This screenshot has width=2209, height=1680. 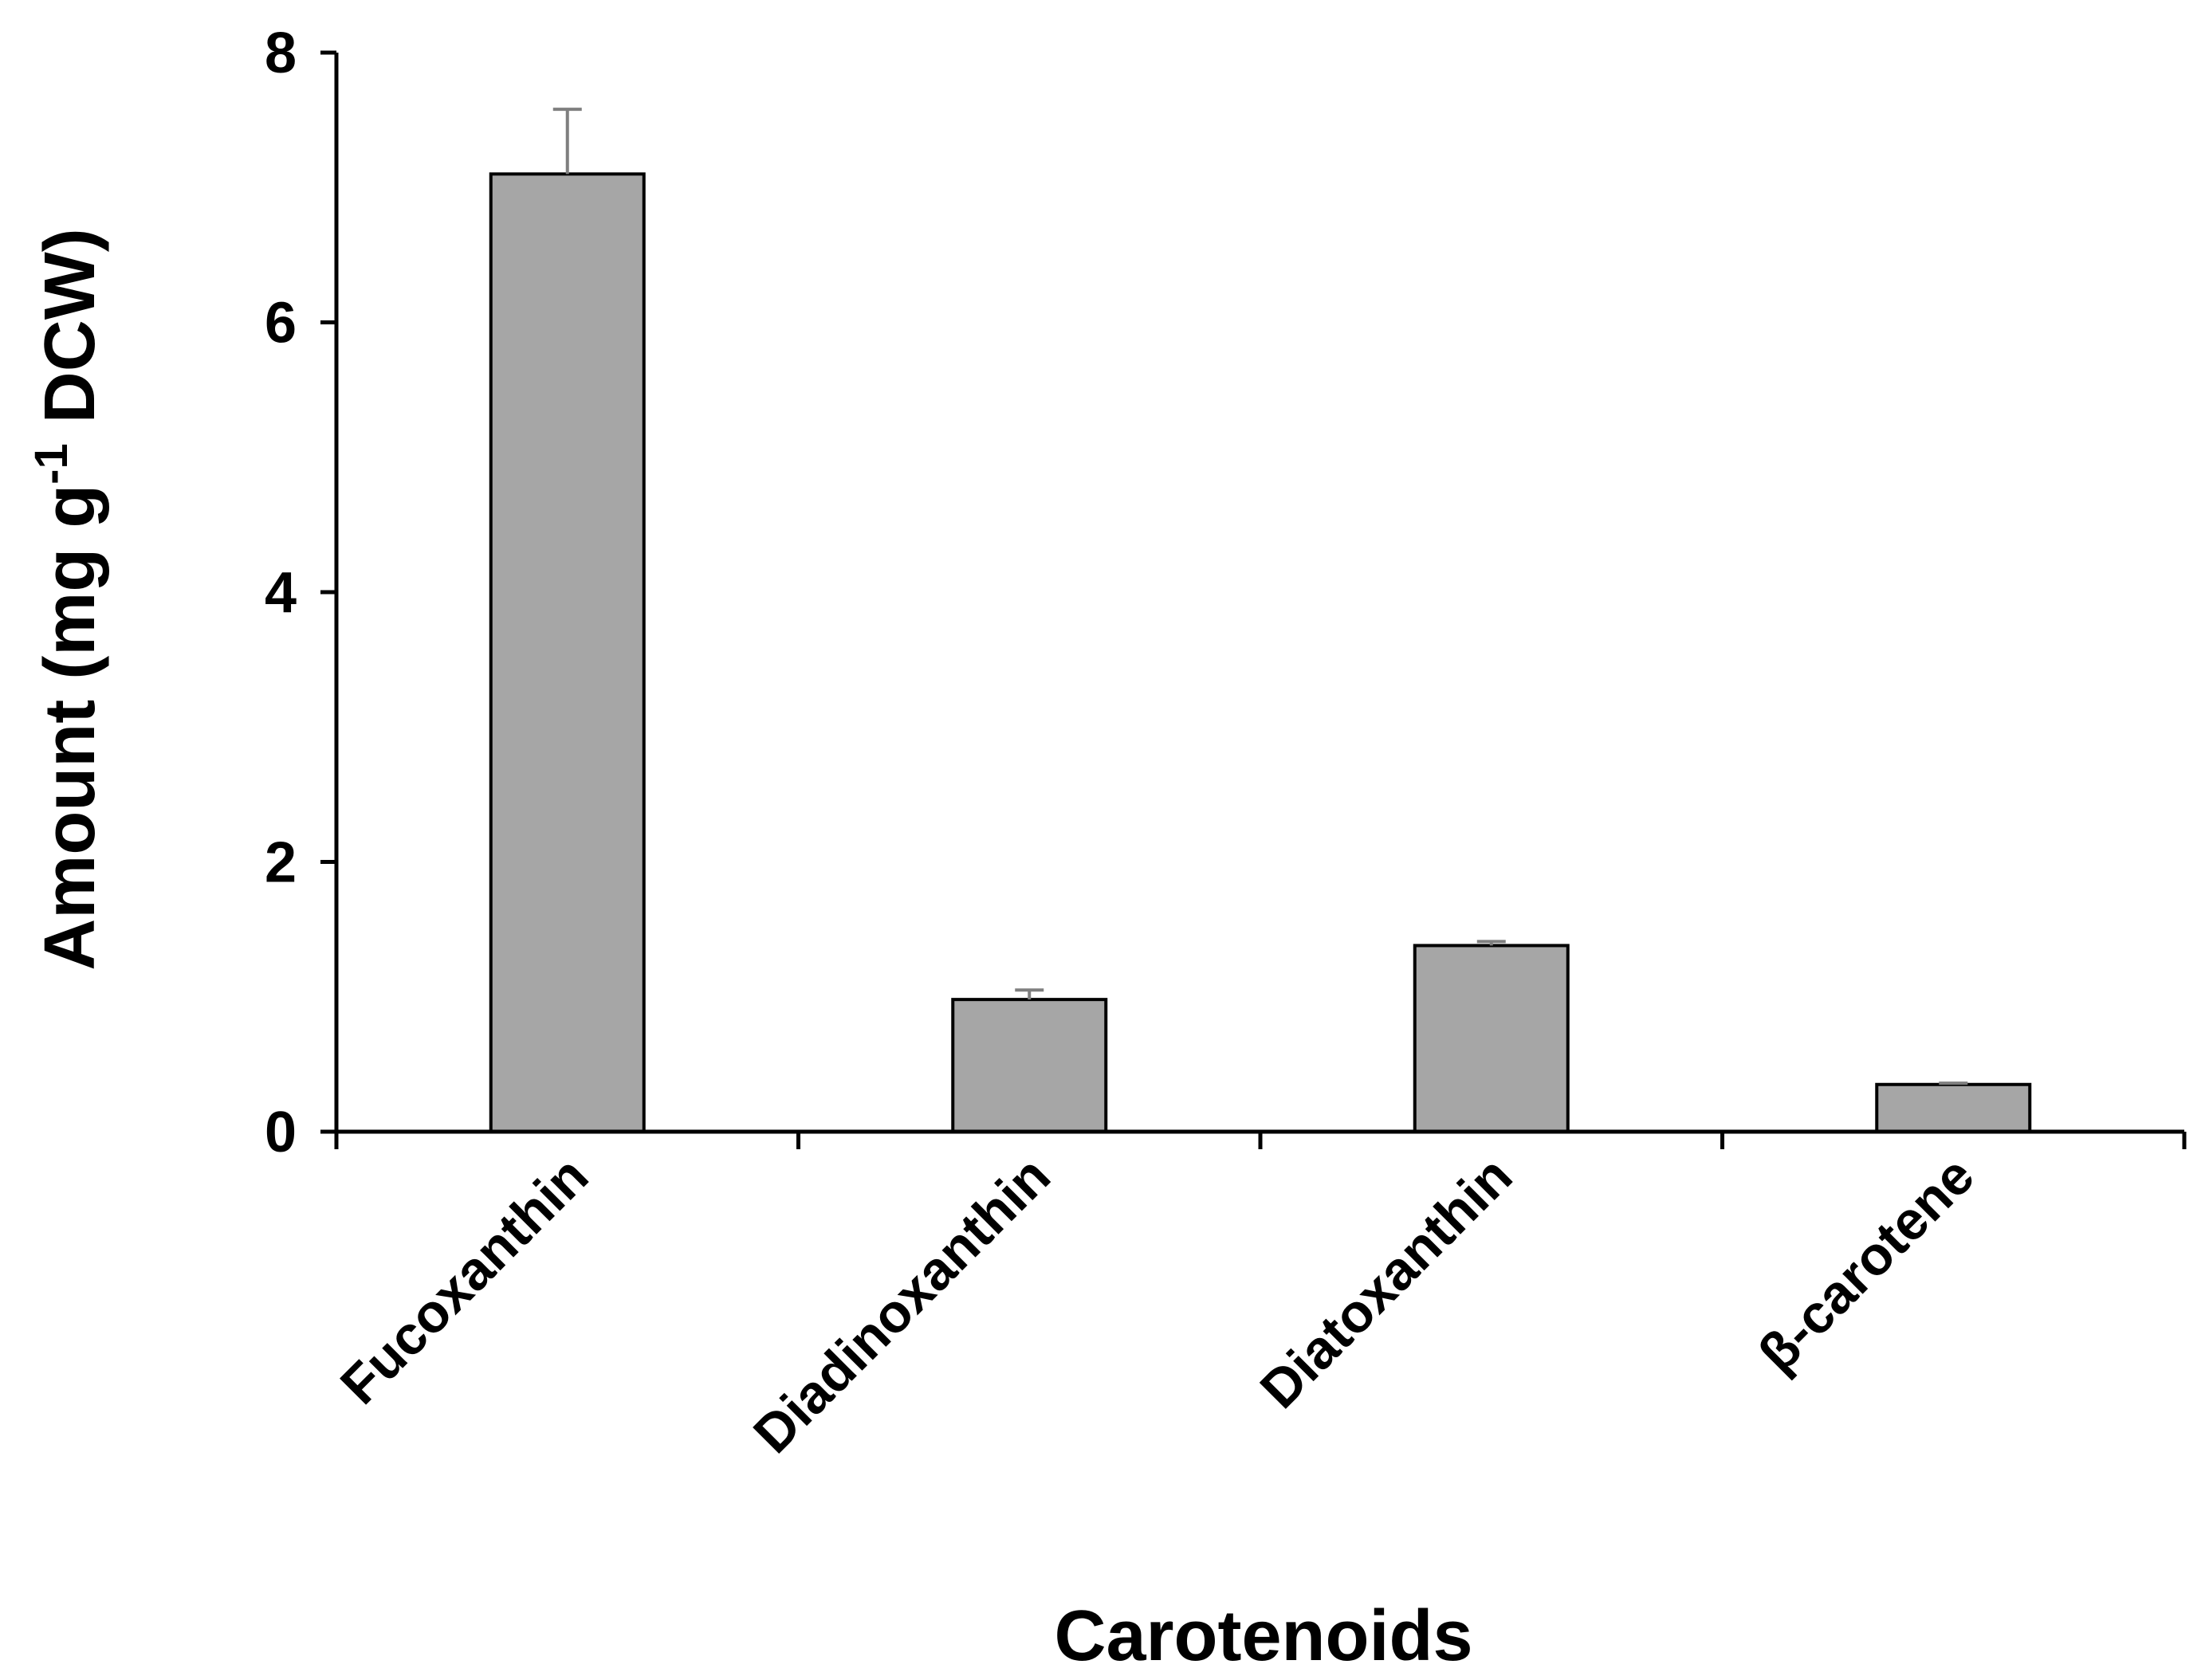 I want to click on x-category-label: β-carotene, so click(x=1866, y=1264).